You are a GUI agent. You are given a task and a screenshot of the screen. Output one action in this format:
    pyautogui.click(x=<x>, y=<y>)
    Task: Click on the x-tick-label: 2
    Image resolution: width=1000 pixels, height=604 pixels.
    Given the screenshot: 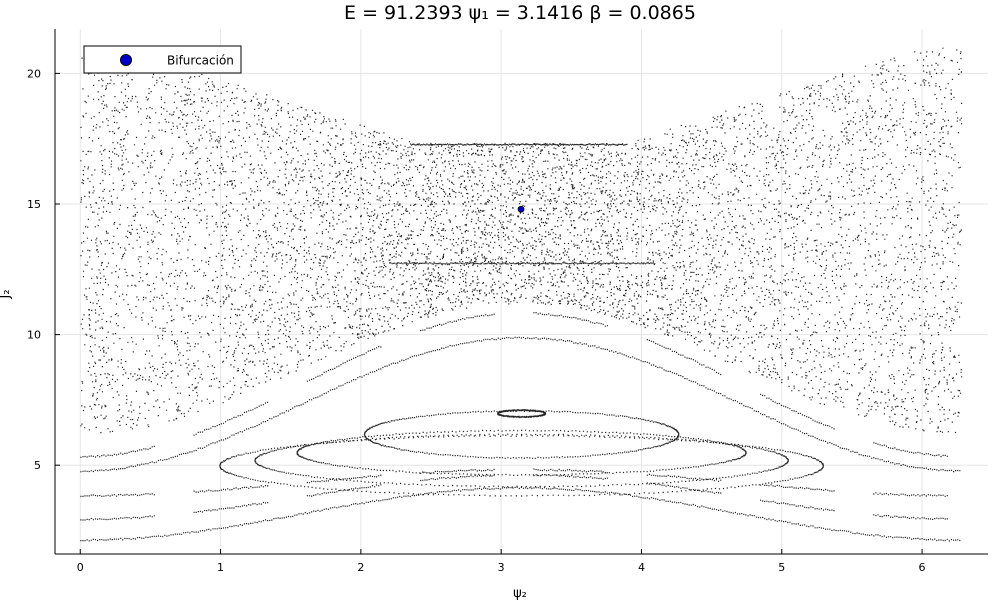 What is the action you would take?
    pyautogui.click(x=360, y=567)
    